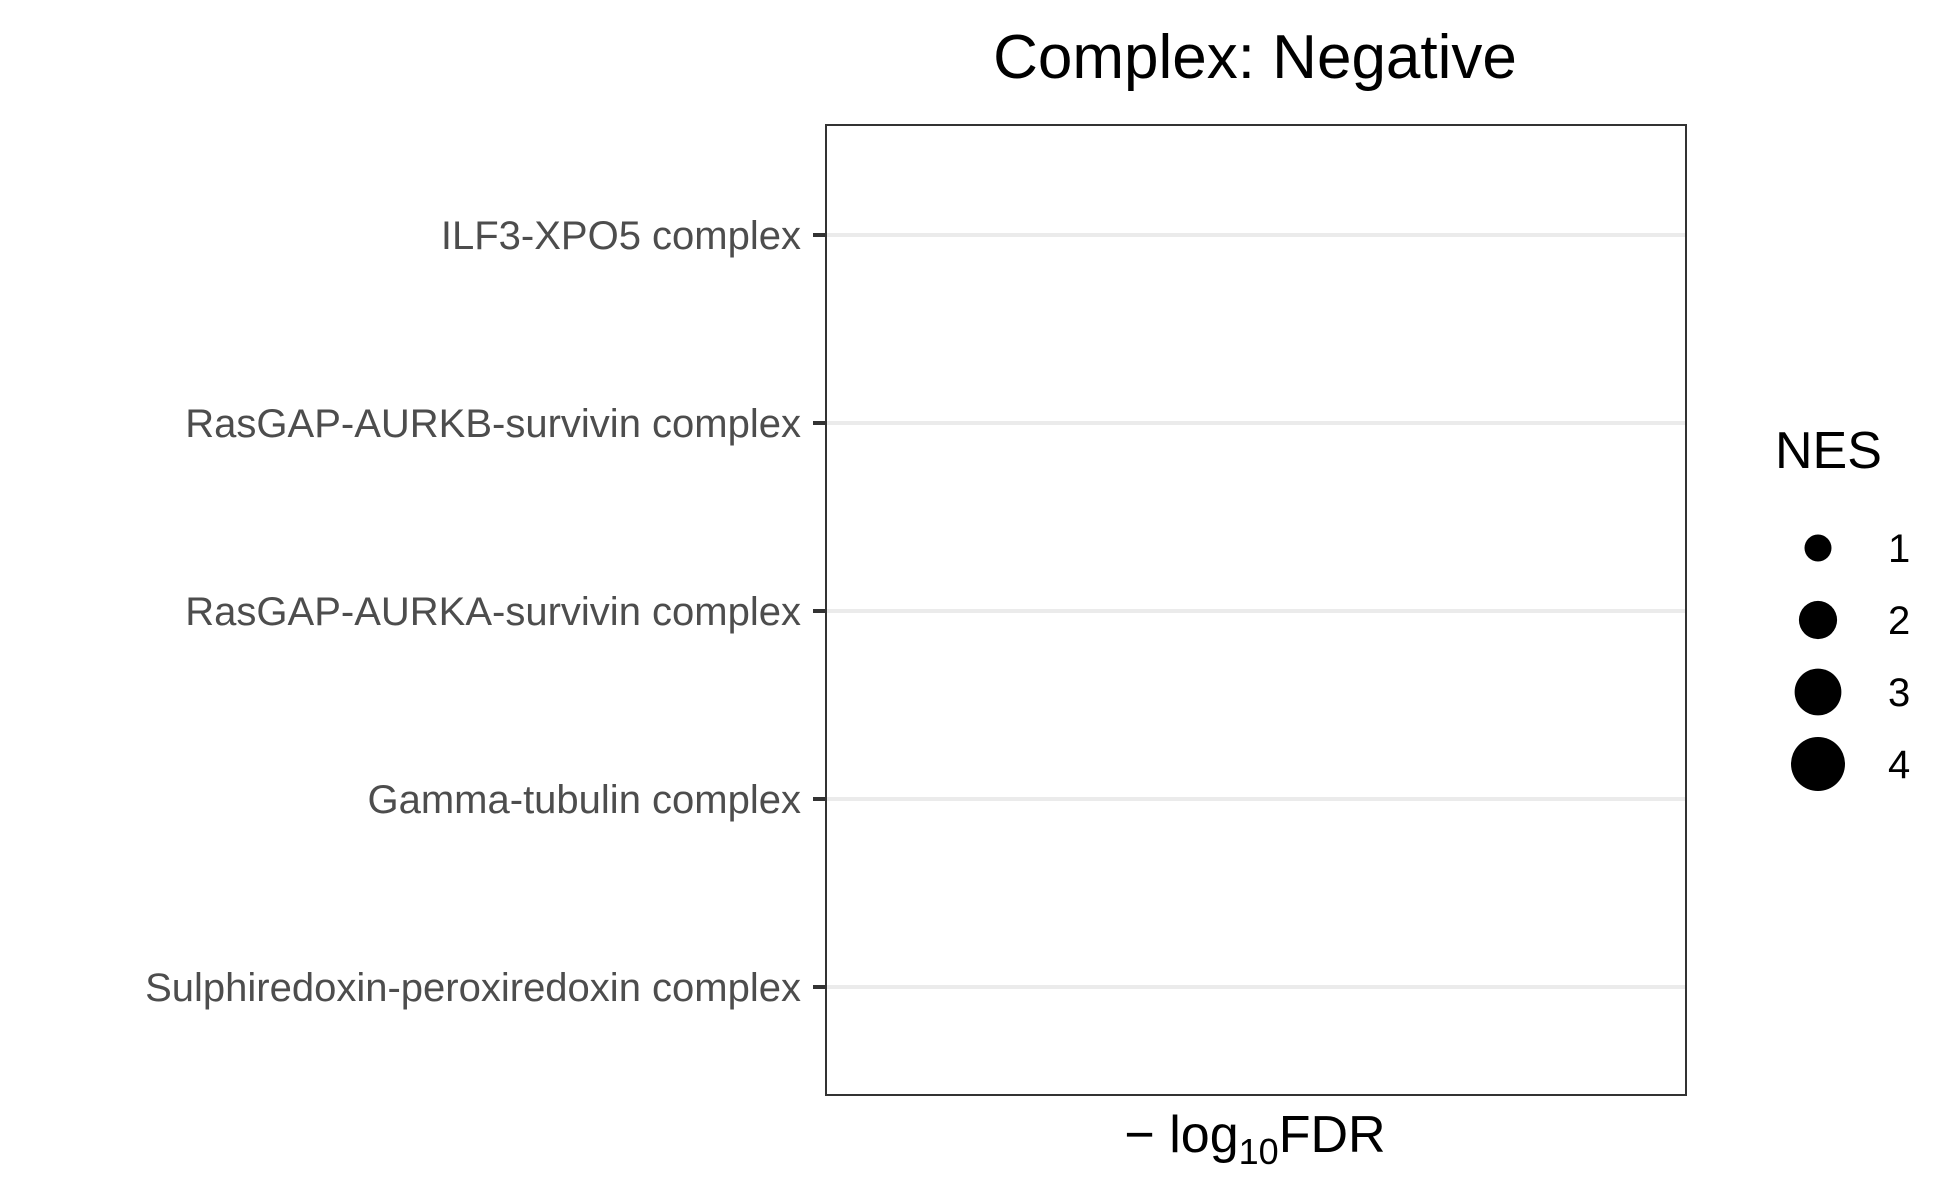 The height and width of the screenshot is (1200, 1950). What do you see at coordinates (621, 236) in the screenshot?
I see `y-tick-label: ILF3-XPO5 complex` at bounding box center [621, 236].